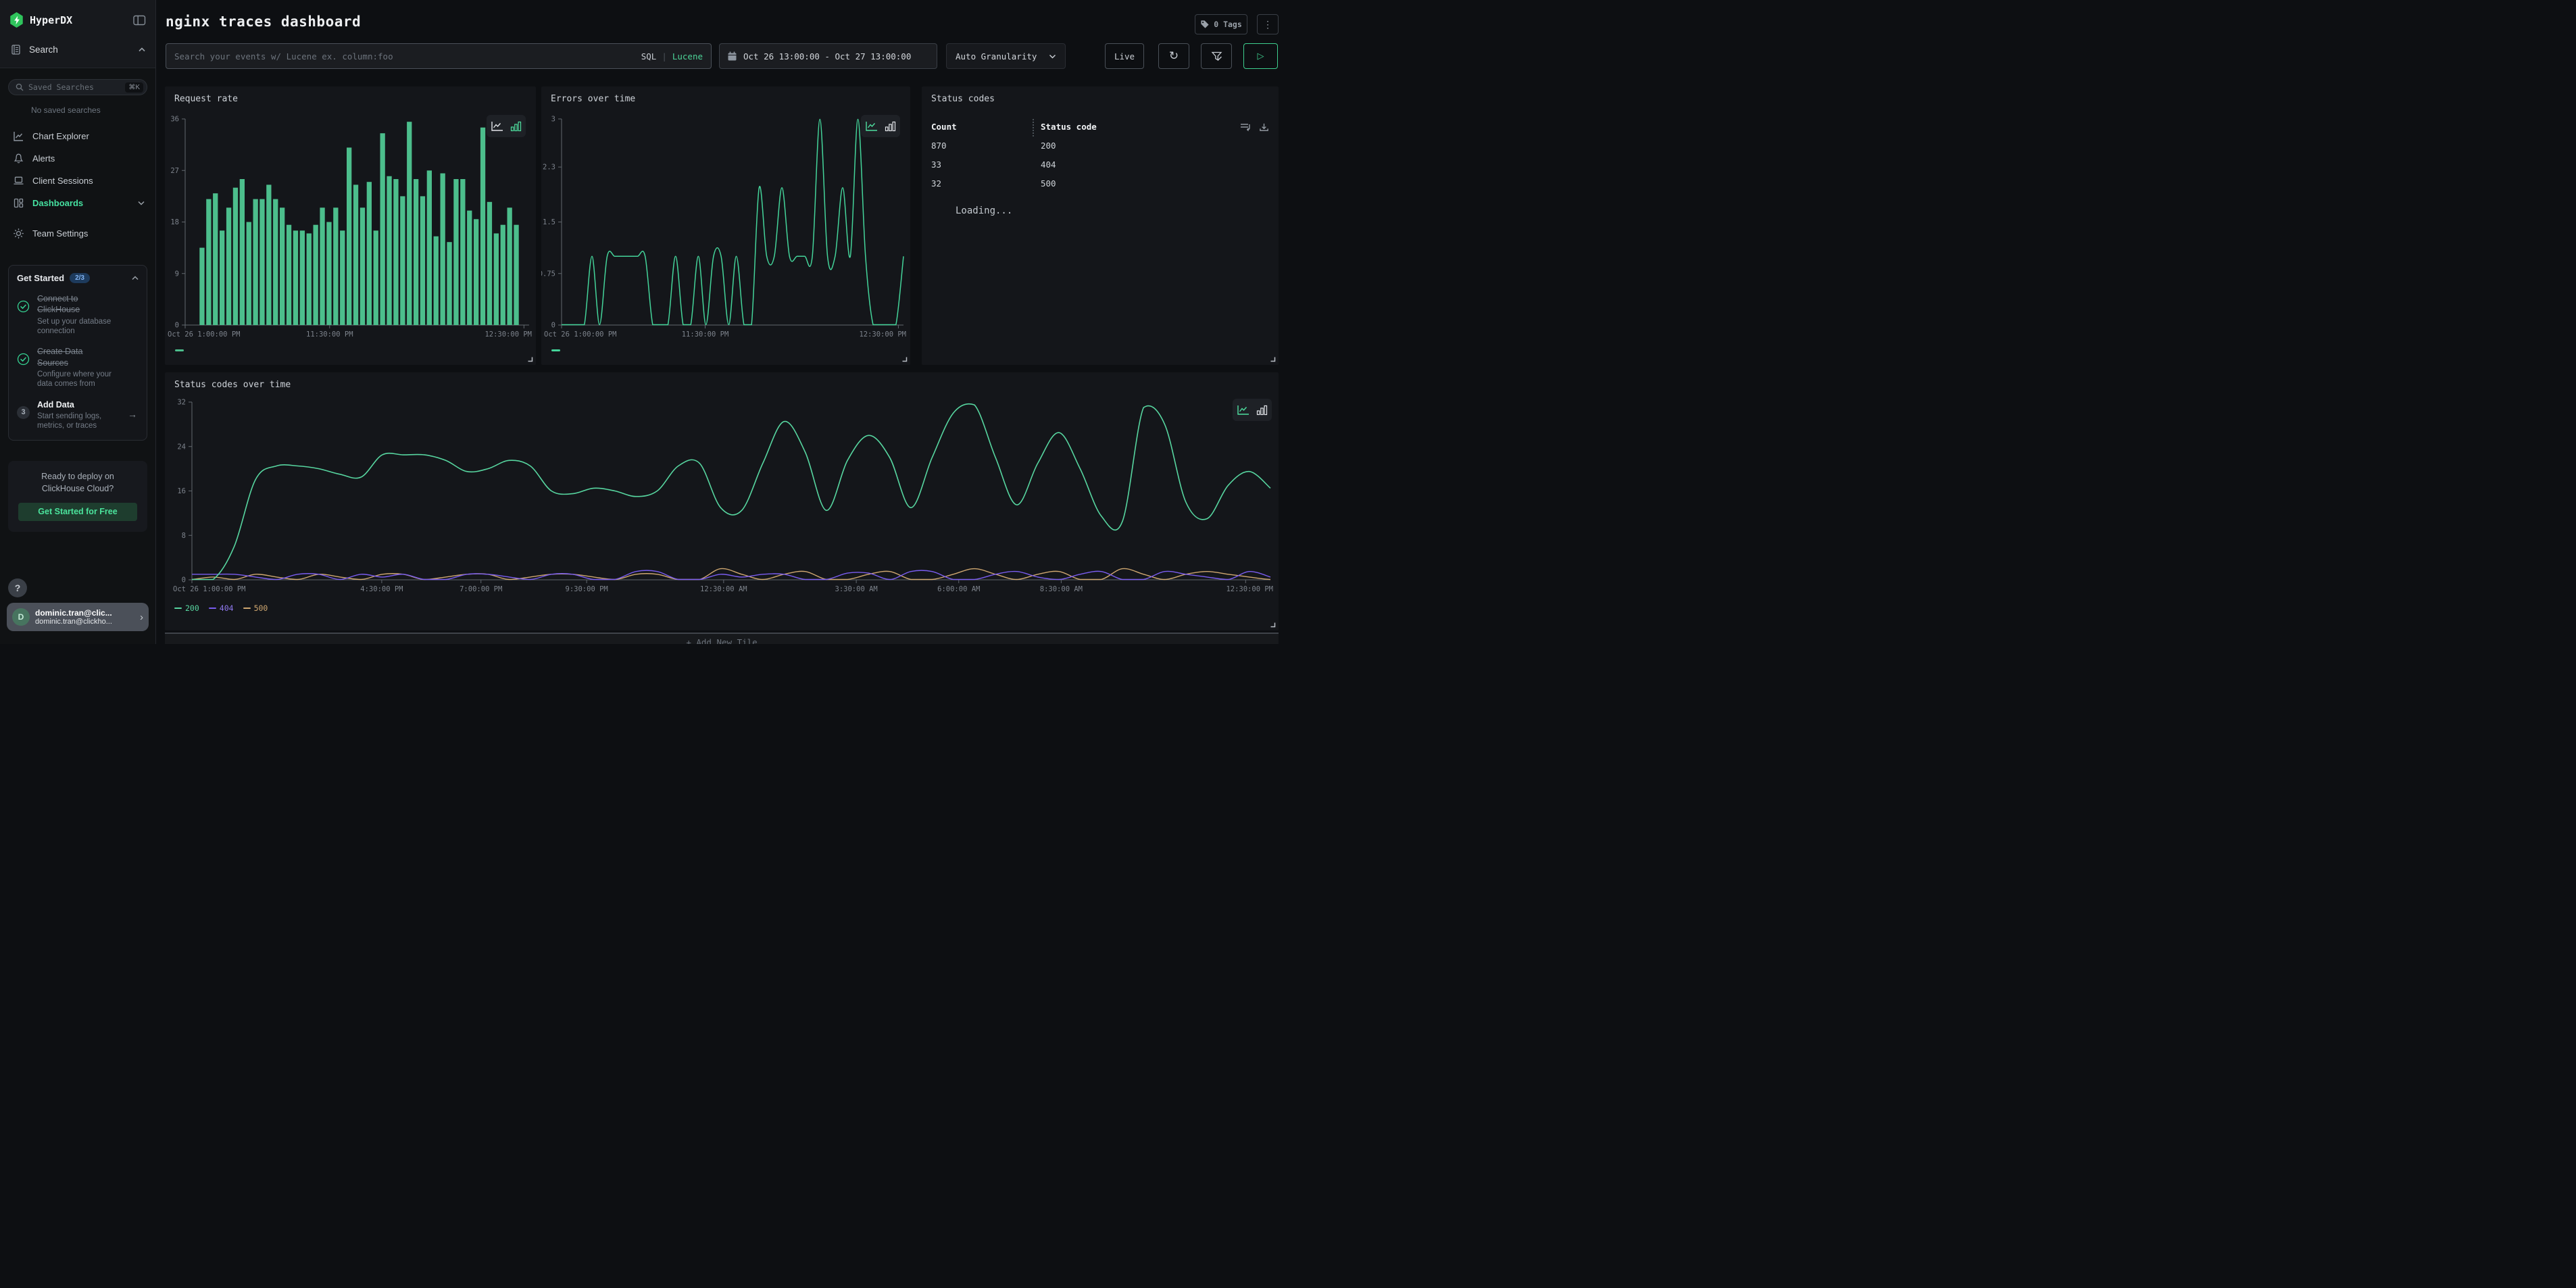 The image size is (2576, 1288). I want to click on nav-label: Alerts, so click(44, 158).